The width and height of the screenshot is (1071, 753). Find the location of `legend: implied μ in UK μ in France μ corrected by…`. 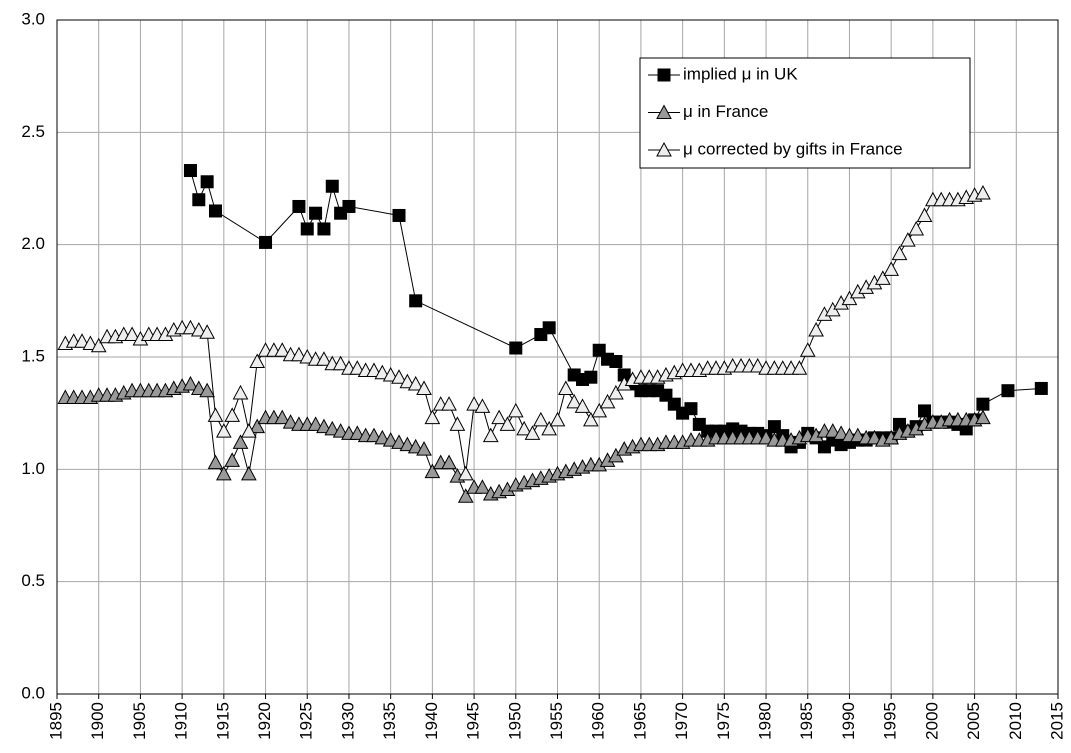

legend: implied μ in UK μ in France μ corrected by… is located at coordinates (805, 113).